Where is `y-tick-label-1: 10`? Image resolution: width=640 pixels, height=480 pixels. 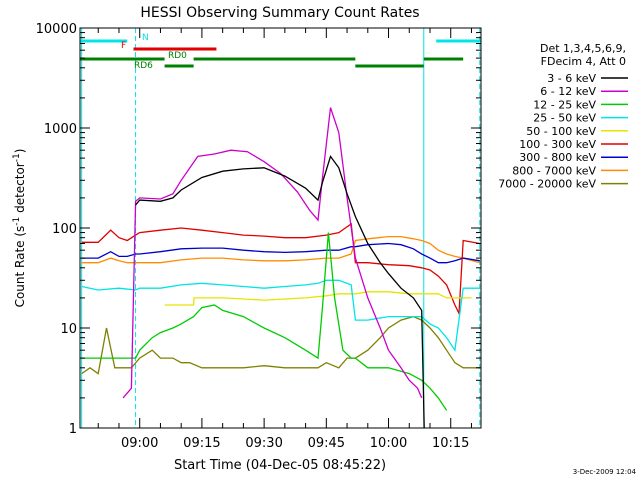 y-tick-label-1: 10 is located at coordinates (68, 329).